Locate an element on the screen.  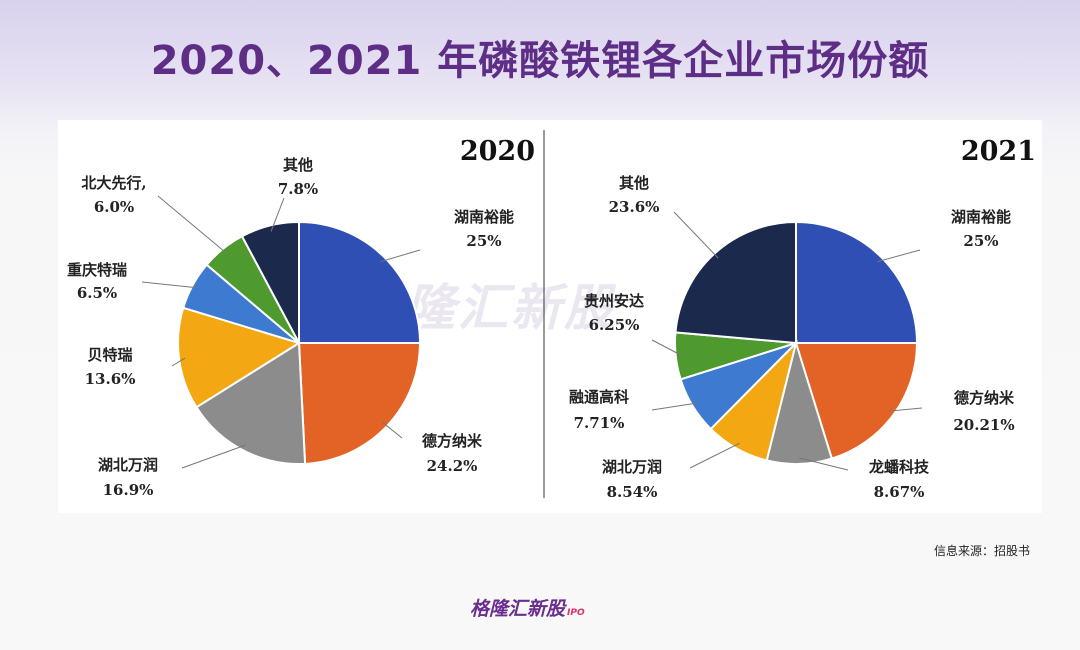
brand-logo: 格隆汇新股 IPO is located at coordinates (527, 607).